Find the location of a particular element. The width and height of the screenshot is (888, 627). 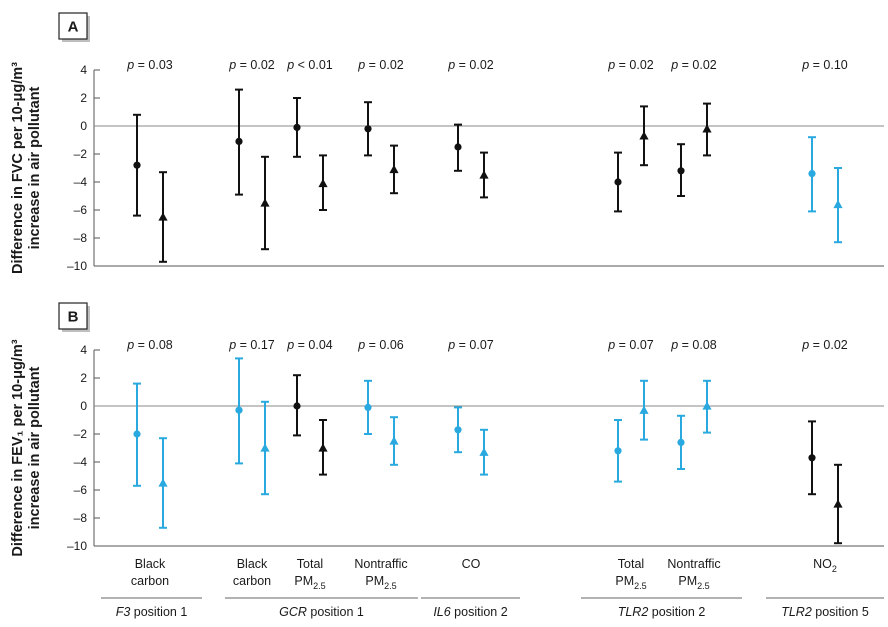

category-label-text: Total is located at coordinates (310, 564).